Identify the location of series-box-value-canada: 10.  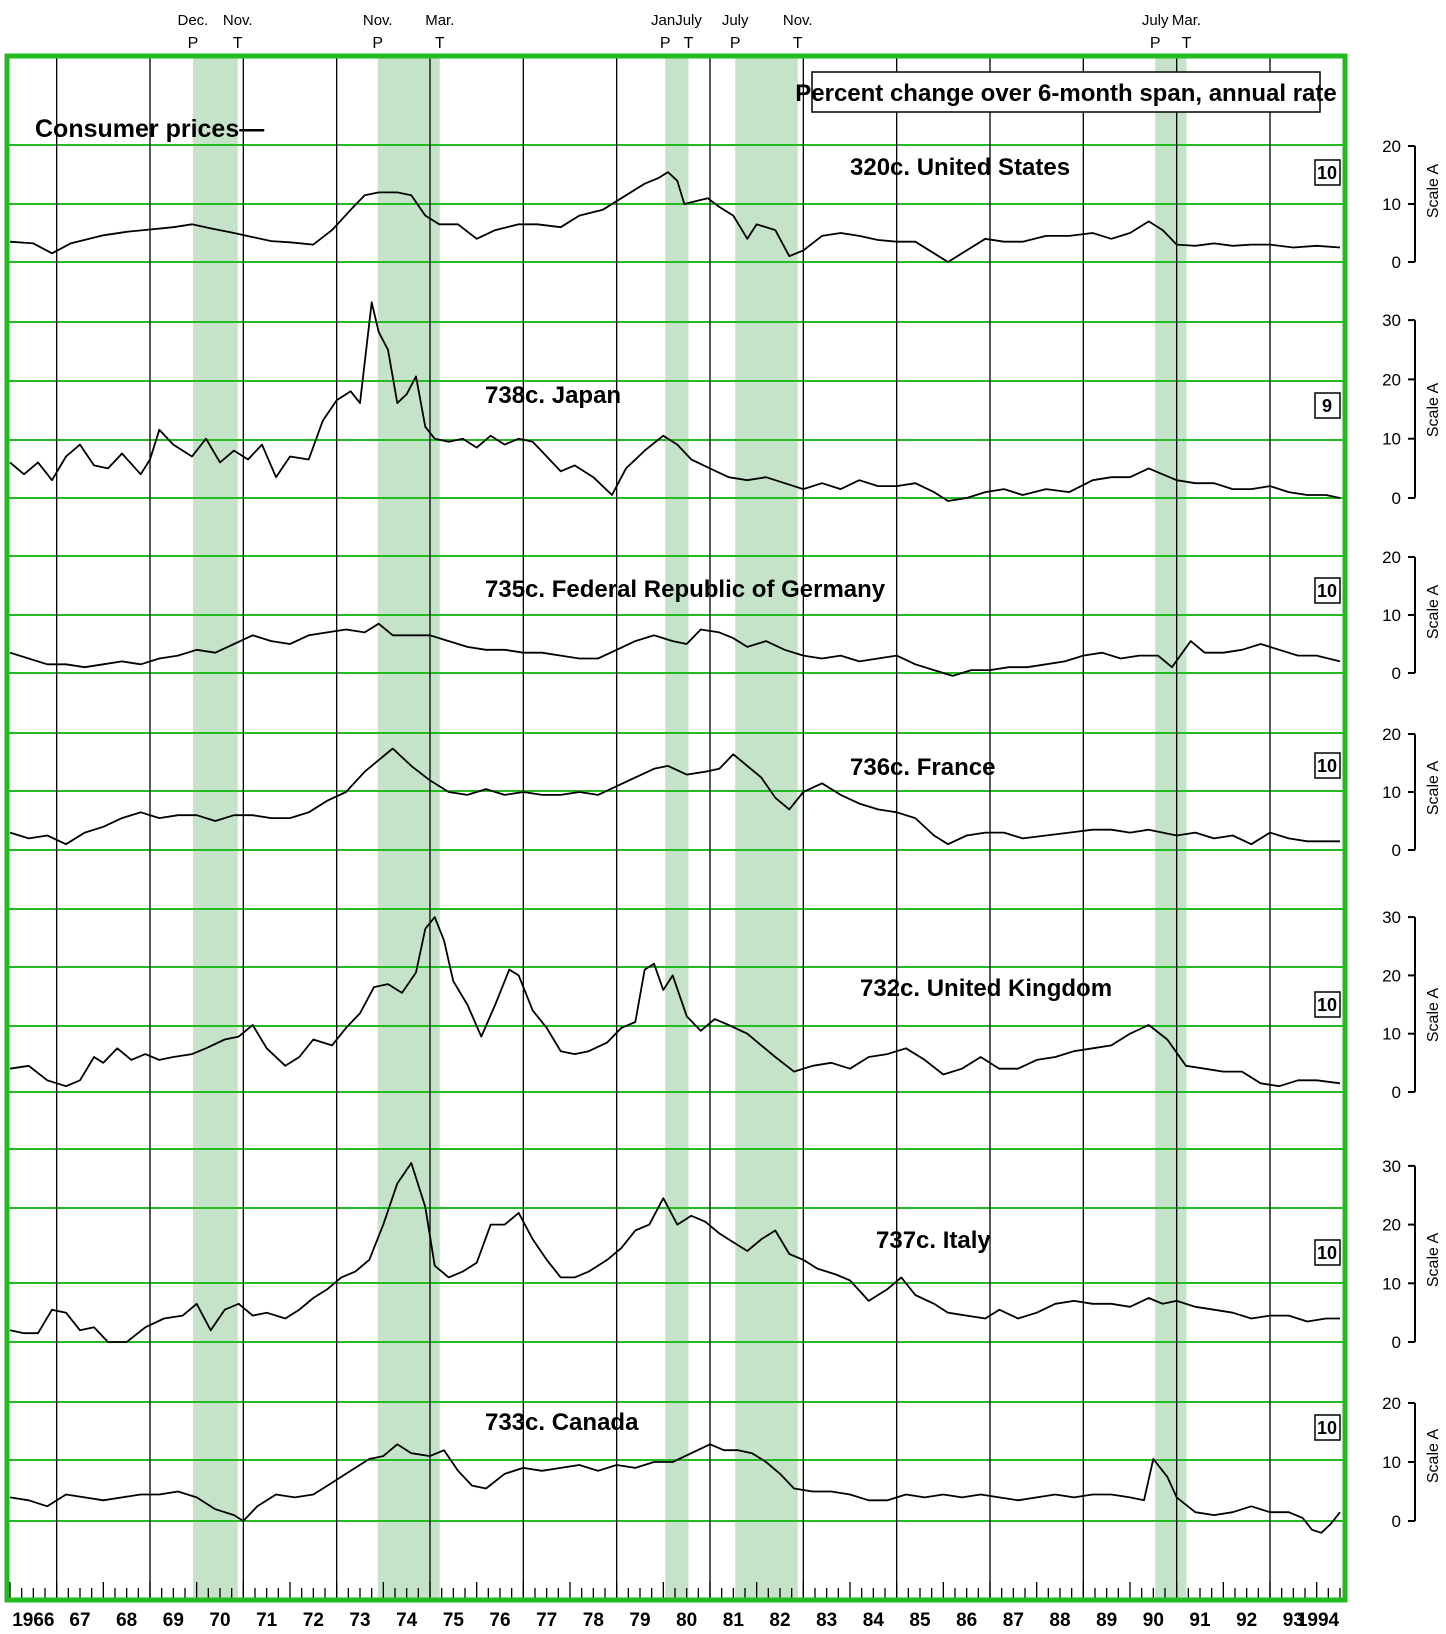
(1327, 1428).